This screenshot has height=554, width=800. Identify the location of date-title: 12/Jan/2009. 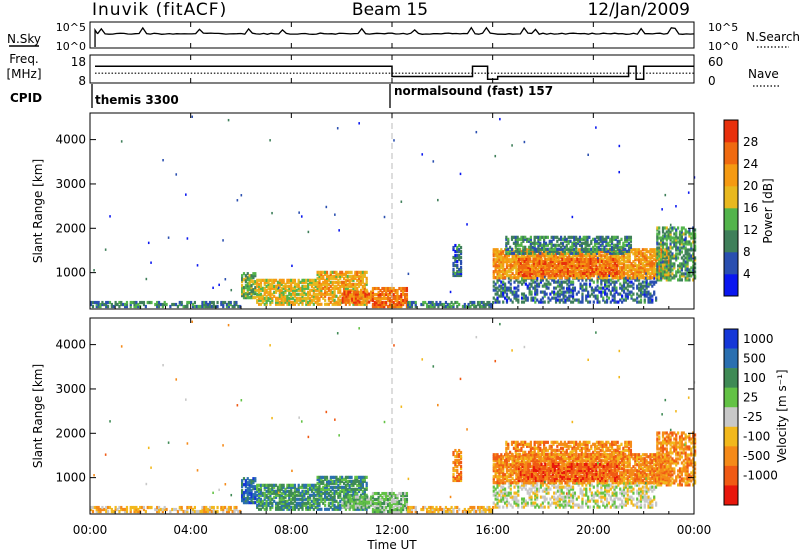
(638, 10).